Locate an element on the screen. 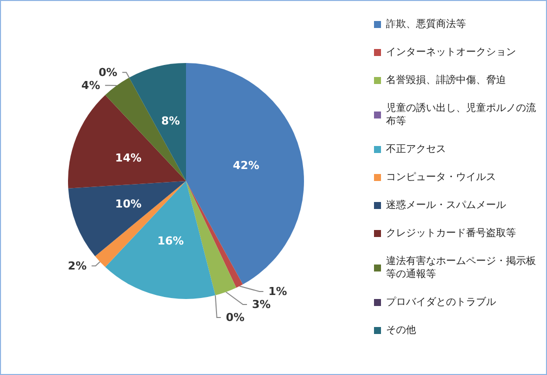  legend-label: 不正アクセス is located at coordinates (416, 149).